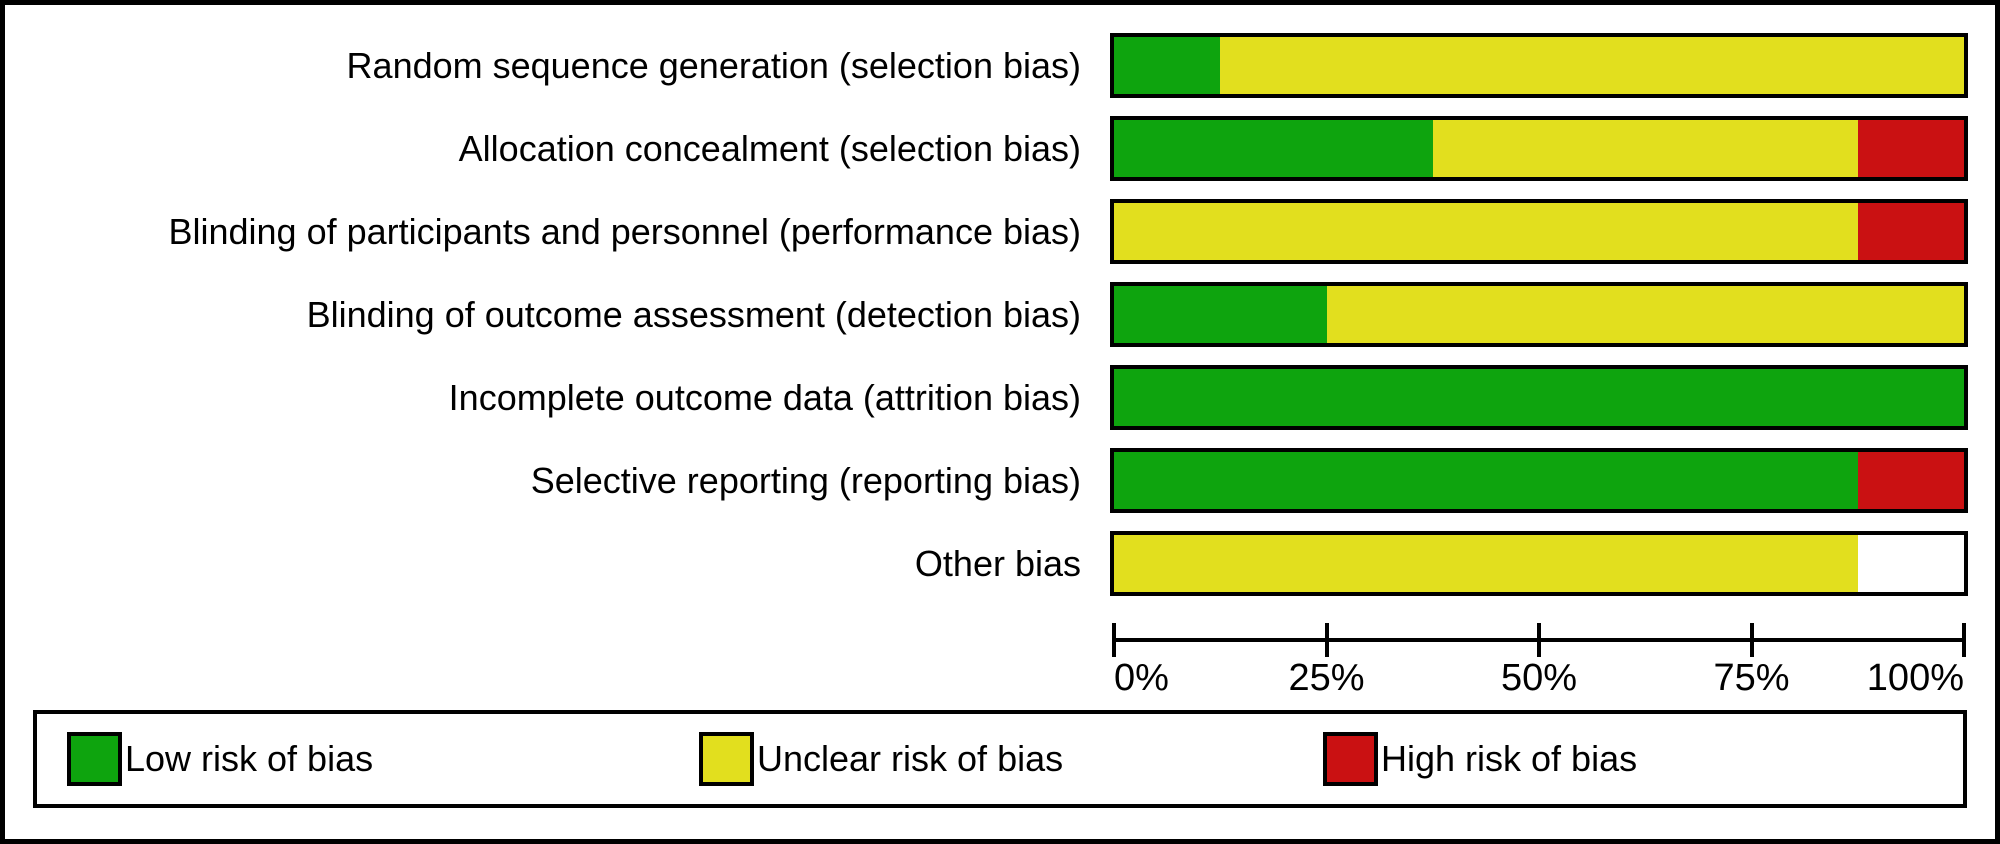 Image resolution: width=2000 pixels, height=844 pixels. Describe the element at coordinates (1509, 758) in the screenshot. I see `legend-label: High risk of bias` at that location.